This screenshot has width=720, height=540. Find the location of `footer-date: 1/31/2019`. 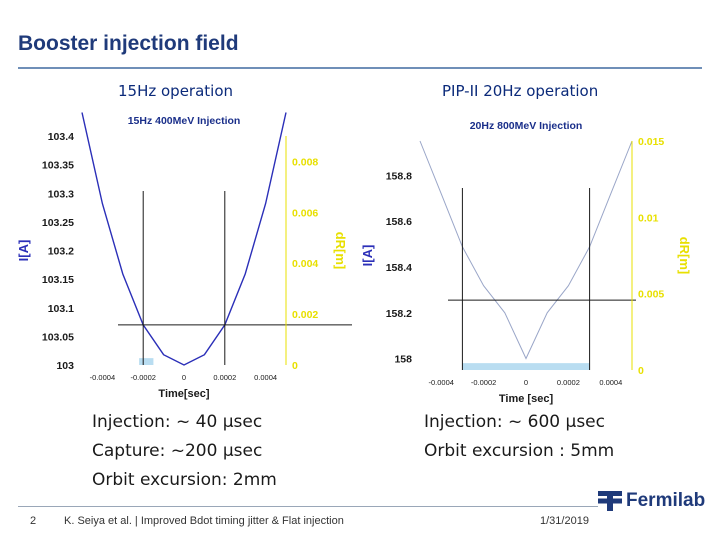

footer-date: 1/31/2019 is located at coordinates (564, 521).